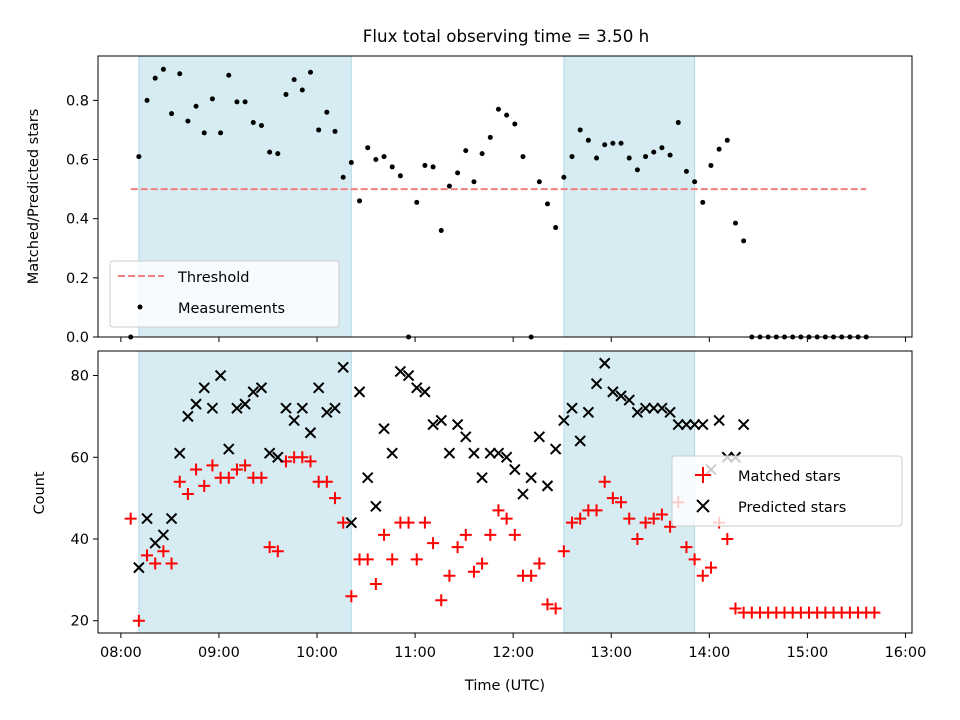 Image resolution: width=960 pixels, height=720 pixels. Describe the element at coordinates (789, 477) in the screenshot. I see `legend-matched-label: Matched stars` at that location.